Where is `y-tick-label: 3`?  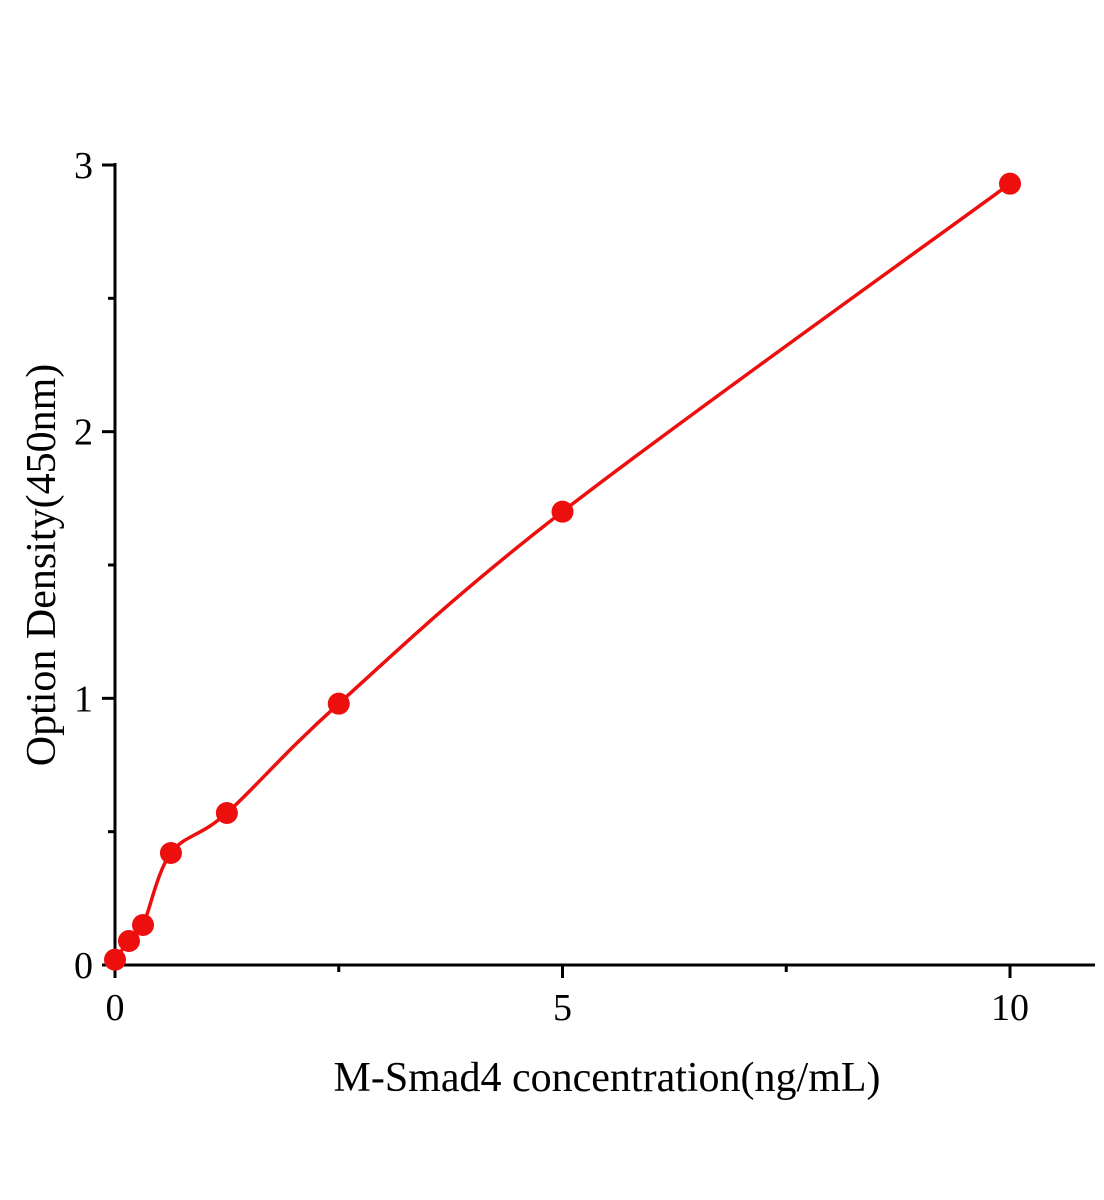
y-tick-label: 3 is located at coordinates (83, 166).